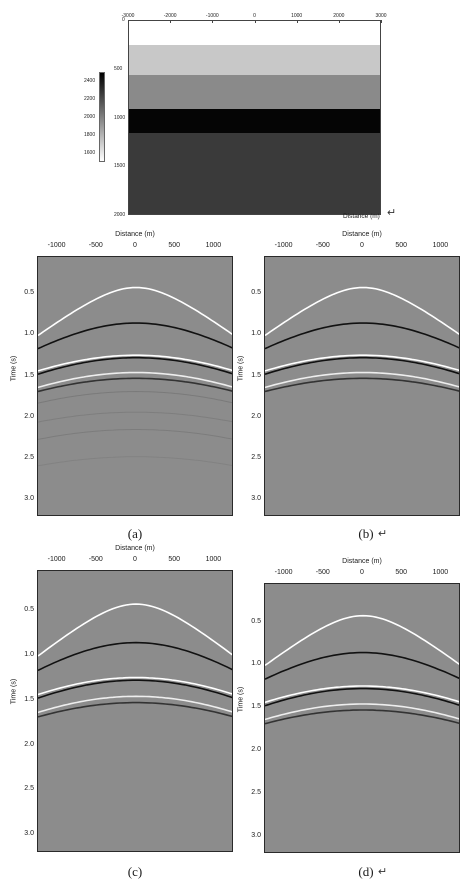 This screenshot has width=474, height=890. What do you see at coordinates (381, 16) in the screenshot?
I see `model-x-tick: 3000` at bounding box center [381, 16].